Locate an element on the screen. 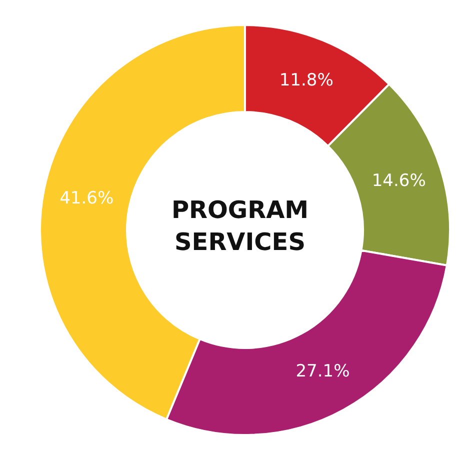  text: PROGRAM SERVICES is located at coordinates (240, 226).